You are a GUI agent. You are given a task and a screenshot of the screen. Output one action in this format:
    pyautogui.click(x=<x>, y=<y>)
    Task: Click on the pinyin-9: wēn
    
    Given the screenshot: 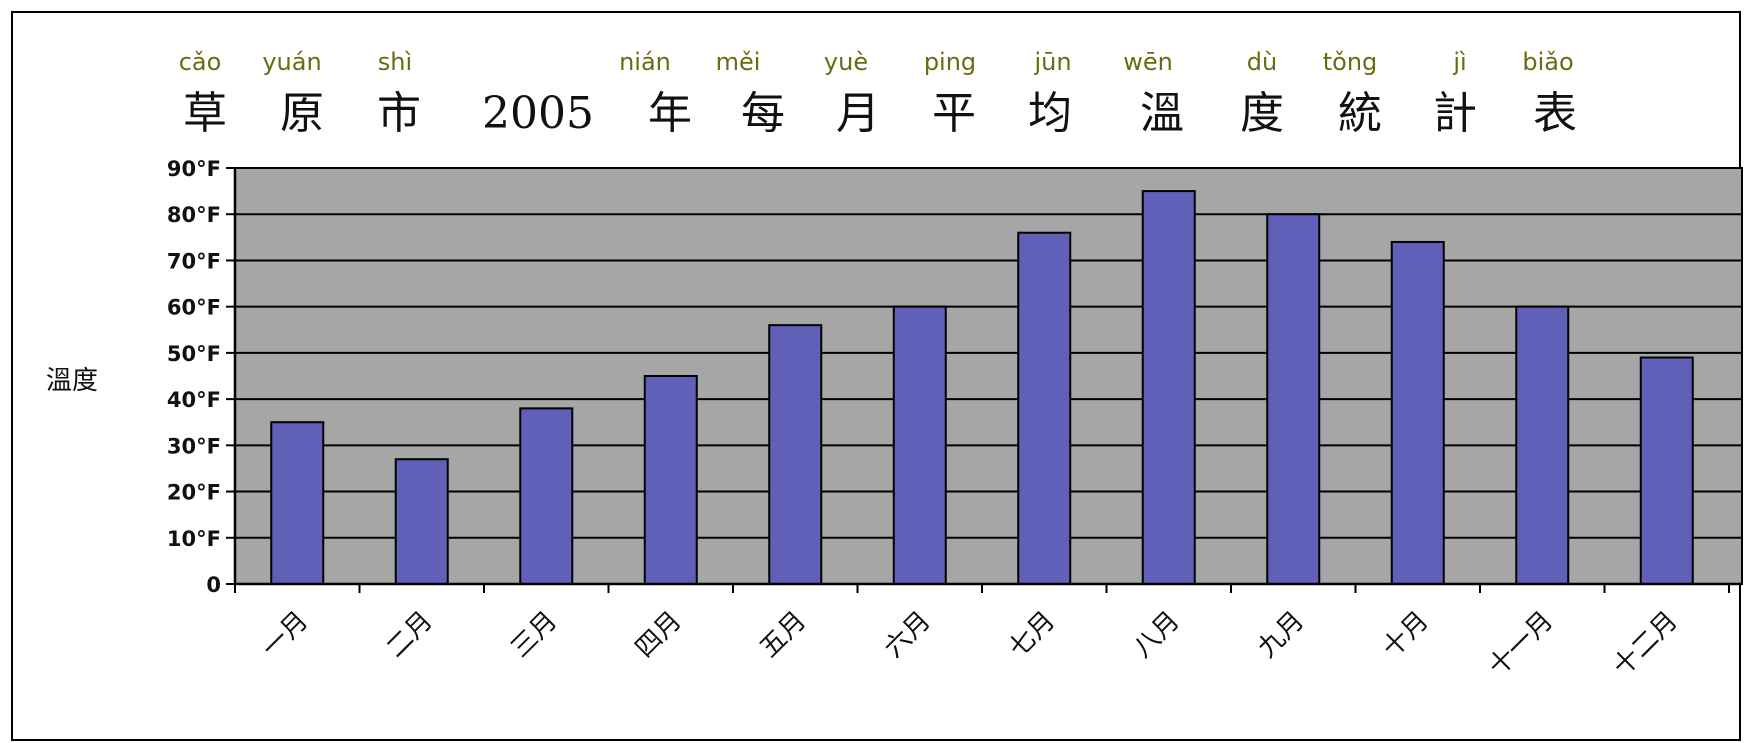 What is the action you would take?
    pyautogui.click(x=1148, y=62)
    